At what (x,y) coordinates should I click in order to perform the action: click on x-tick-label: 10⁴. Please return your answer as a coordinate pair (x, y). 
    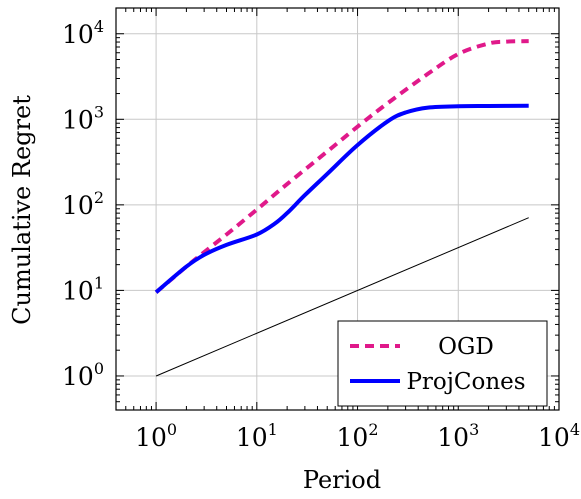
    Looking at the image, I should click on (559, 436).